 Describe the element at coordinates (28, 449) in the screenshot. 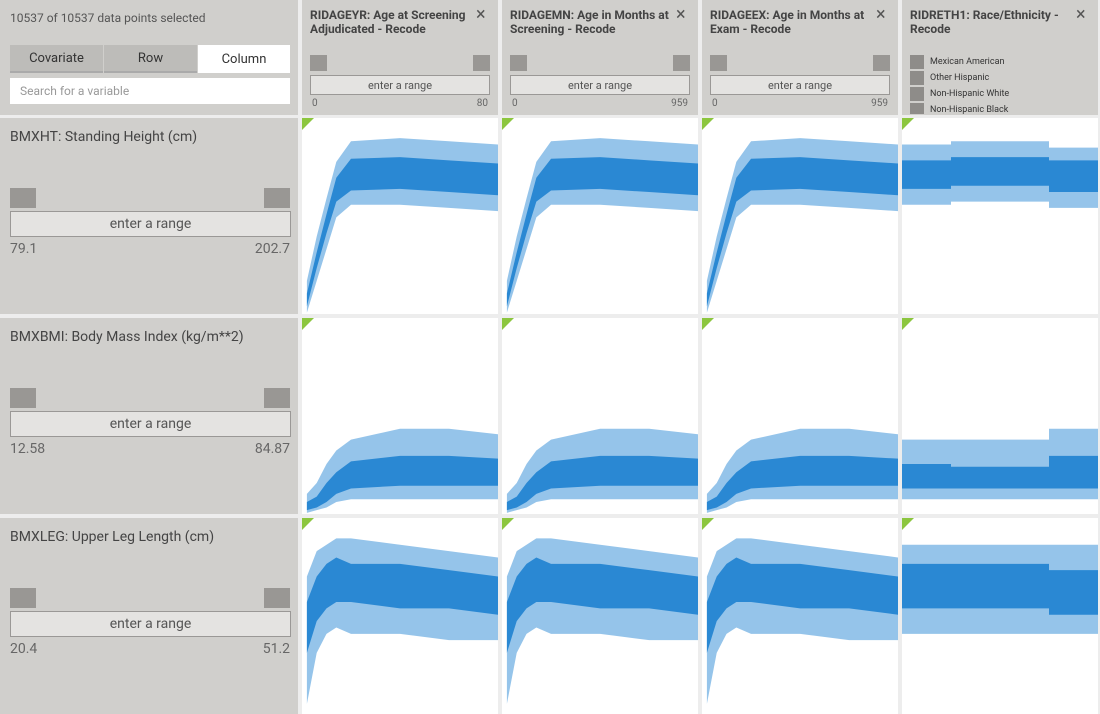

I see `range-min: 12.58` at that location.